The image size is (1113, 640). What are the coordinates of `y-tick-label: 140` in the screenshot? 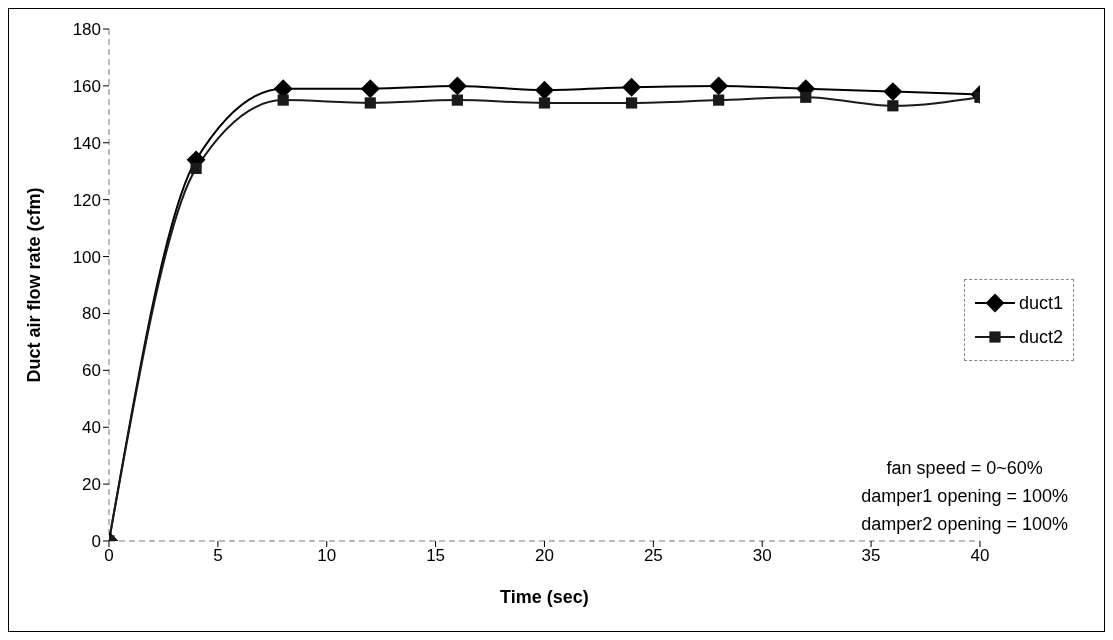 It's located at (86, 143).